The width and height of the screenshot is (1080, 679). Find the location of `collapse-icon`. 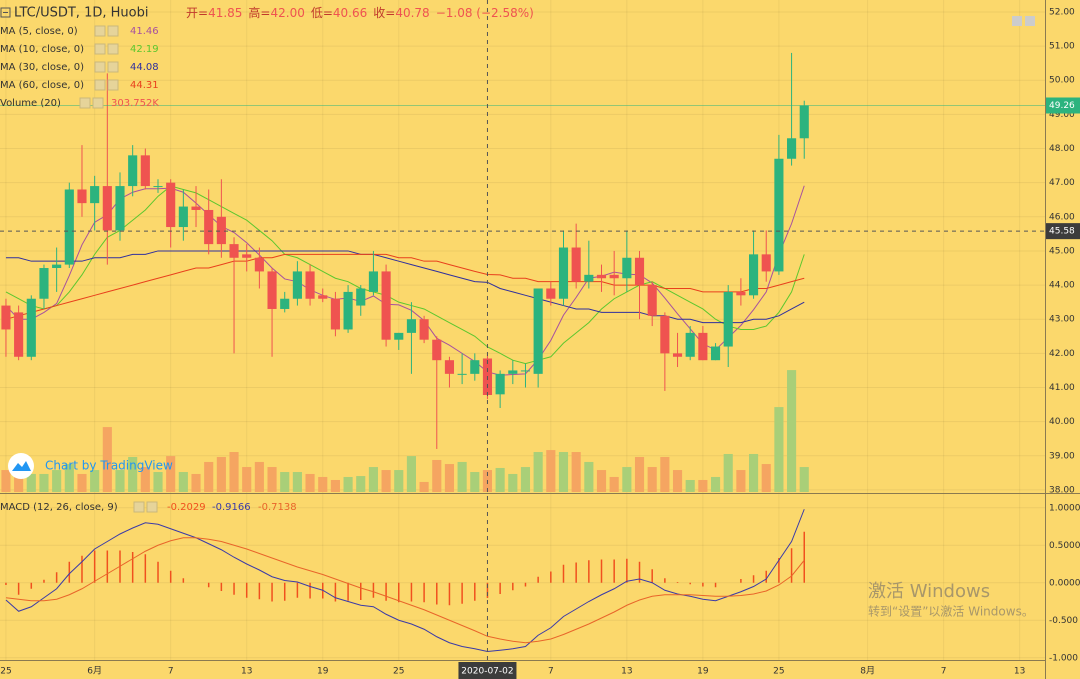

collapse-icon is located at coordinates (5, 12).